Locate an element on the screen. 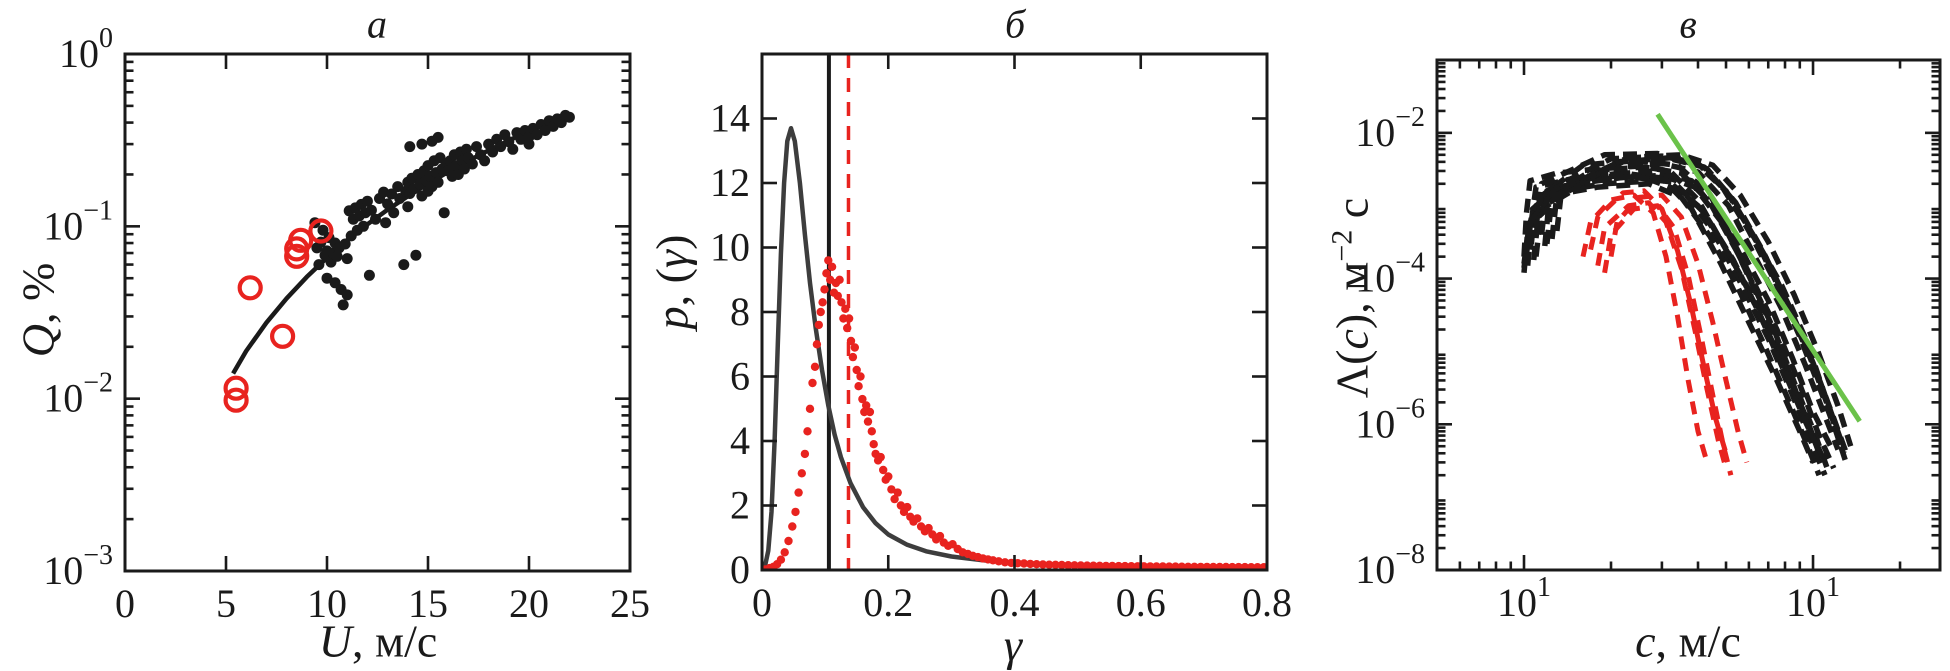 This screenshot has width=1950, height=671. x-axis-label-a: U, м/с is located at coordinates (378, 641).